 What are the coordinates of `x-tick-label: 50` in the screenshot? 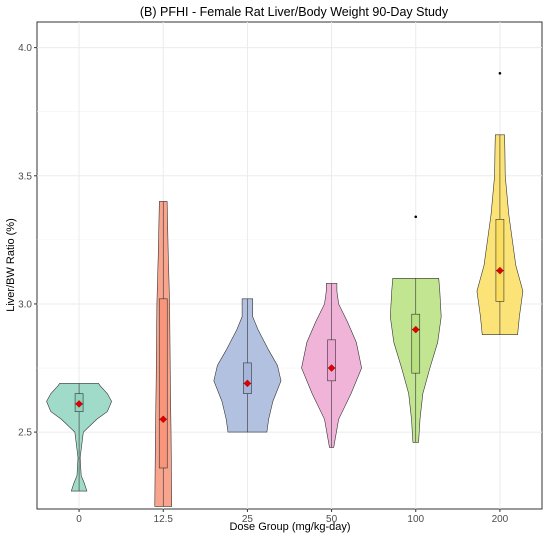 It's located at (332, 519).